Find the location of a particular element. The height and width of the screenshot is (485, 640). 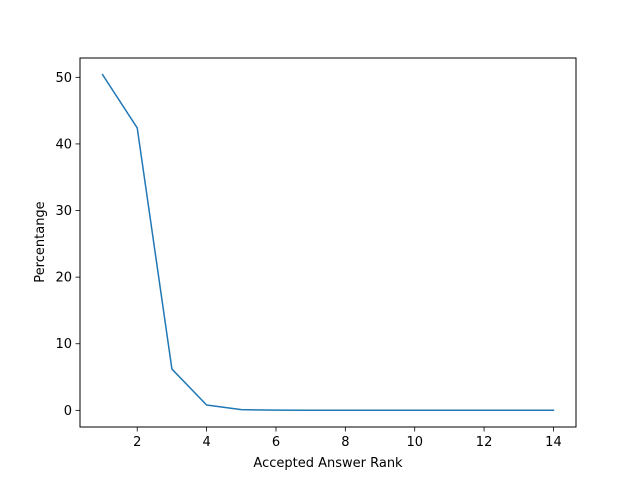

x-tick-label: 14 is located at coordinates (553, 442).